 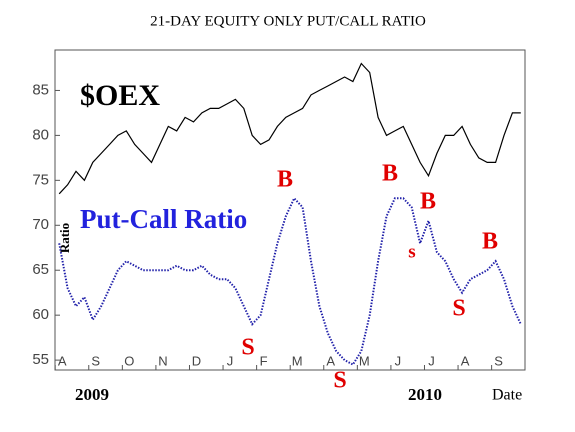 I want to click on y-tick-label: 85, so click(x=40, y=89).